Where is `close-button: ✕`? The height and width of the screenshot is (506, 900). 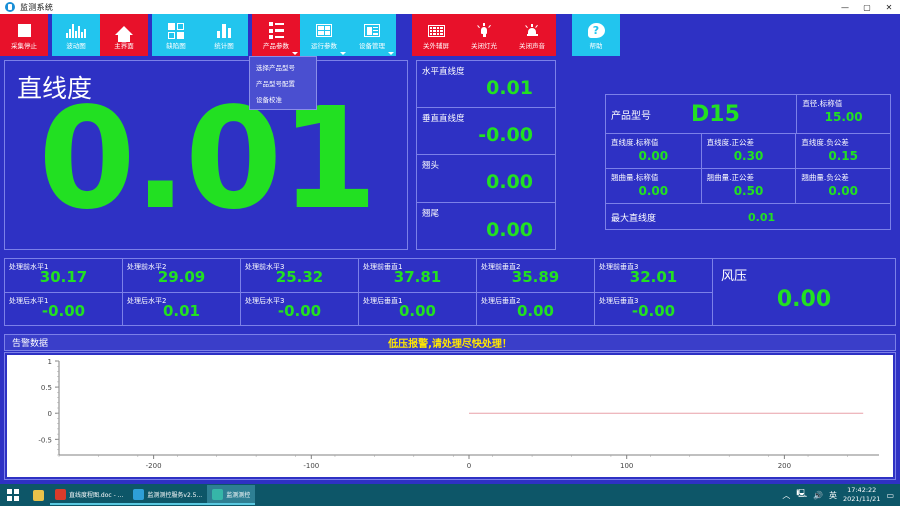 close-button: ✕ is located at coordinates (889, 7).